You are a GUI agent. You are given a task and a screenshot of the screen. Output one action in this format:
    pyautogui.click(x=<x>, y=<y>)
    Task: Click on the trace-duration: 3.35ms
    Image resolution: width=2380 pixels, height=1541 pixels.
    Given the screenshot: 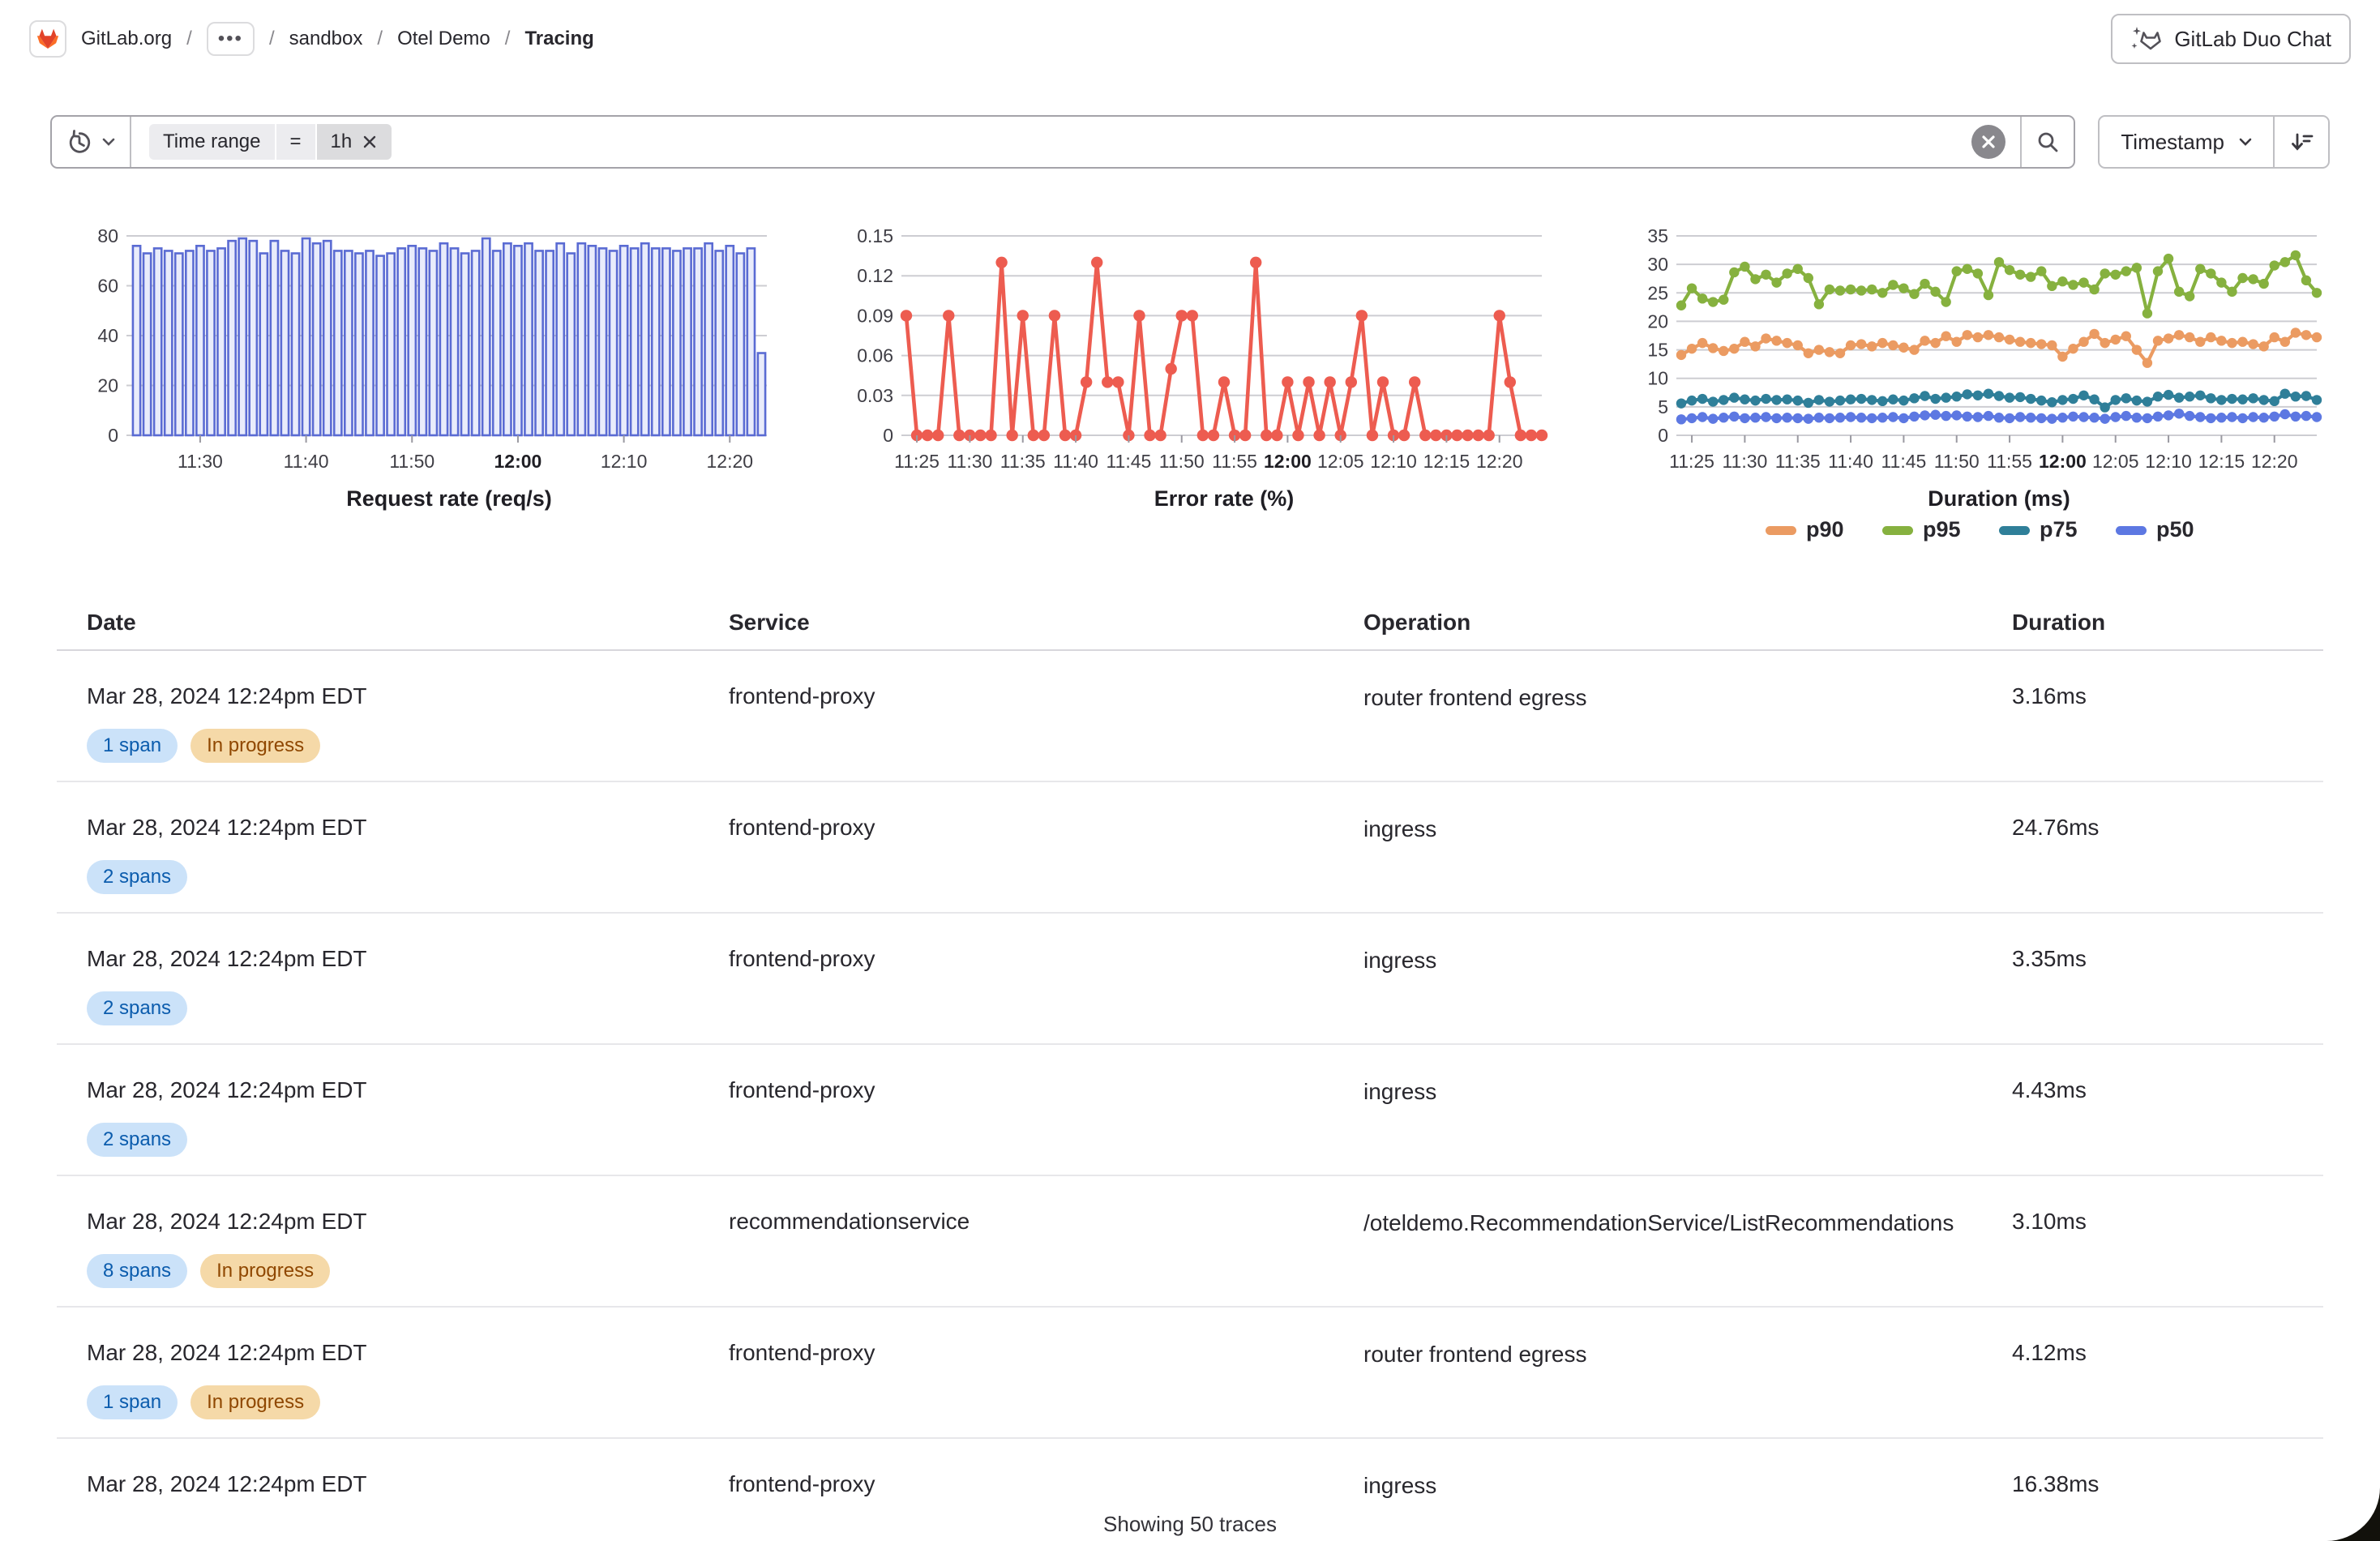 What is the action you would take?
    pyautogui.click(x=2049, y=959)
    